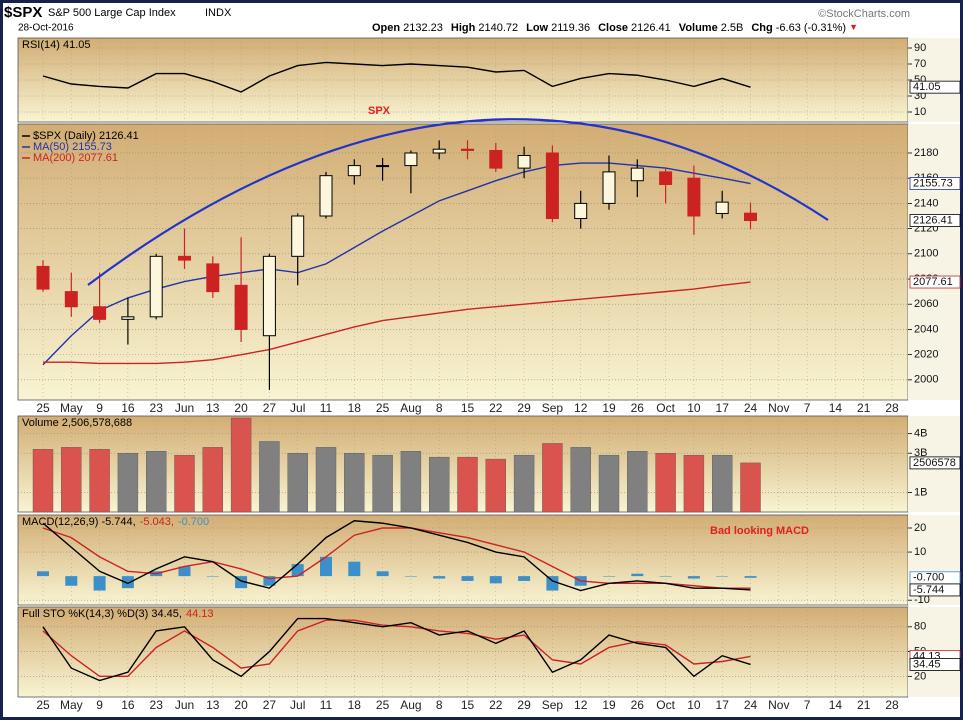 The image size is (963, 720). Describe the element at coordinates (570, 28) in the screenshot. I see `quote-value: 2119.36` at that location.